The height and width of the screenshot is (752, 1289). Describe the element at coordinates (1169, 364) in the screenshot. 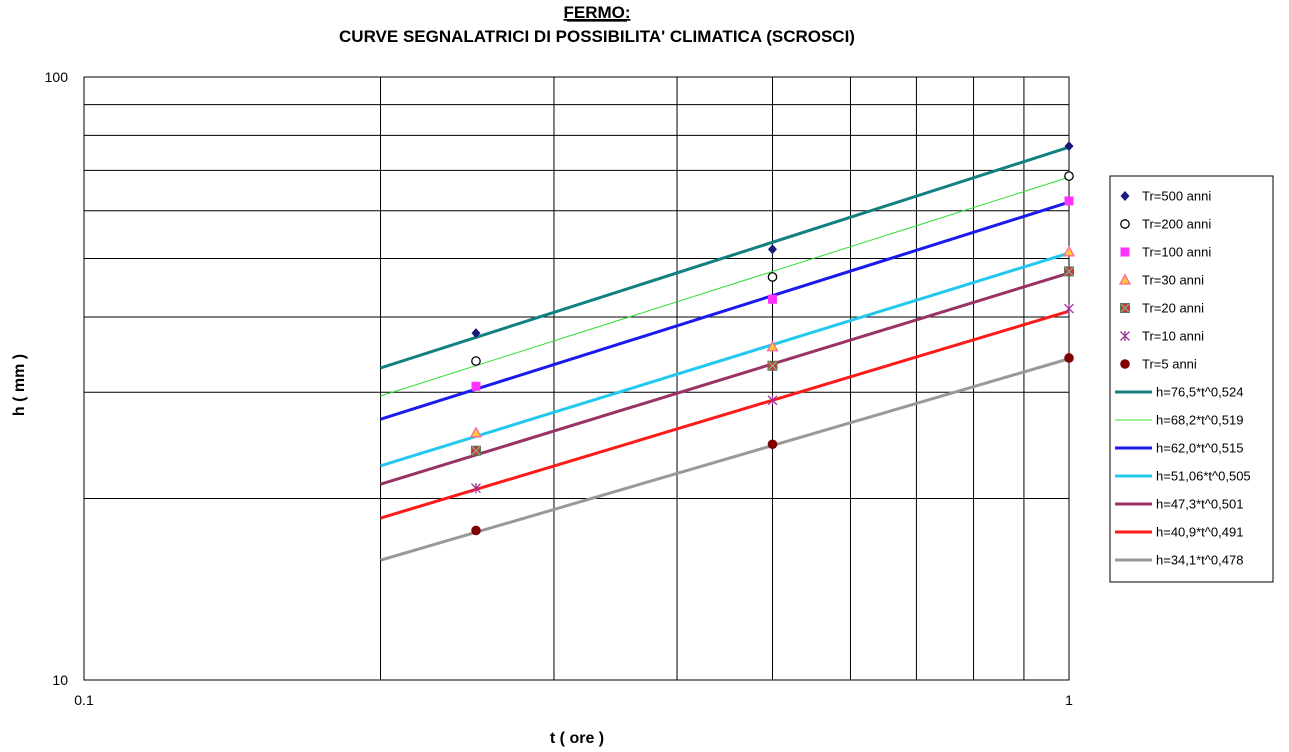

I see `legend-label: Tr=5 anni` at that location.